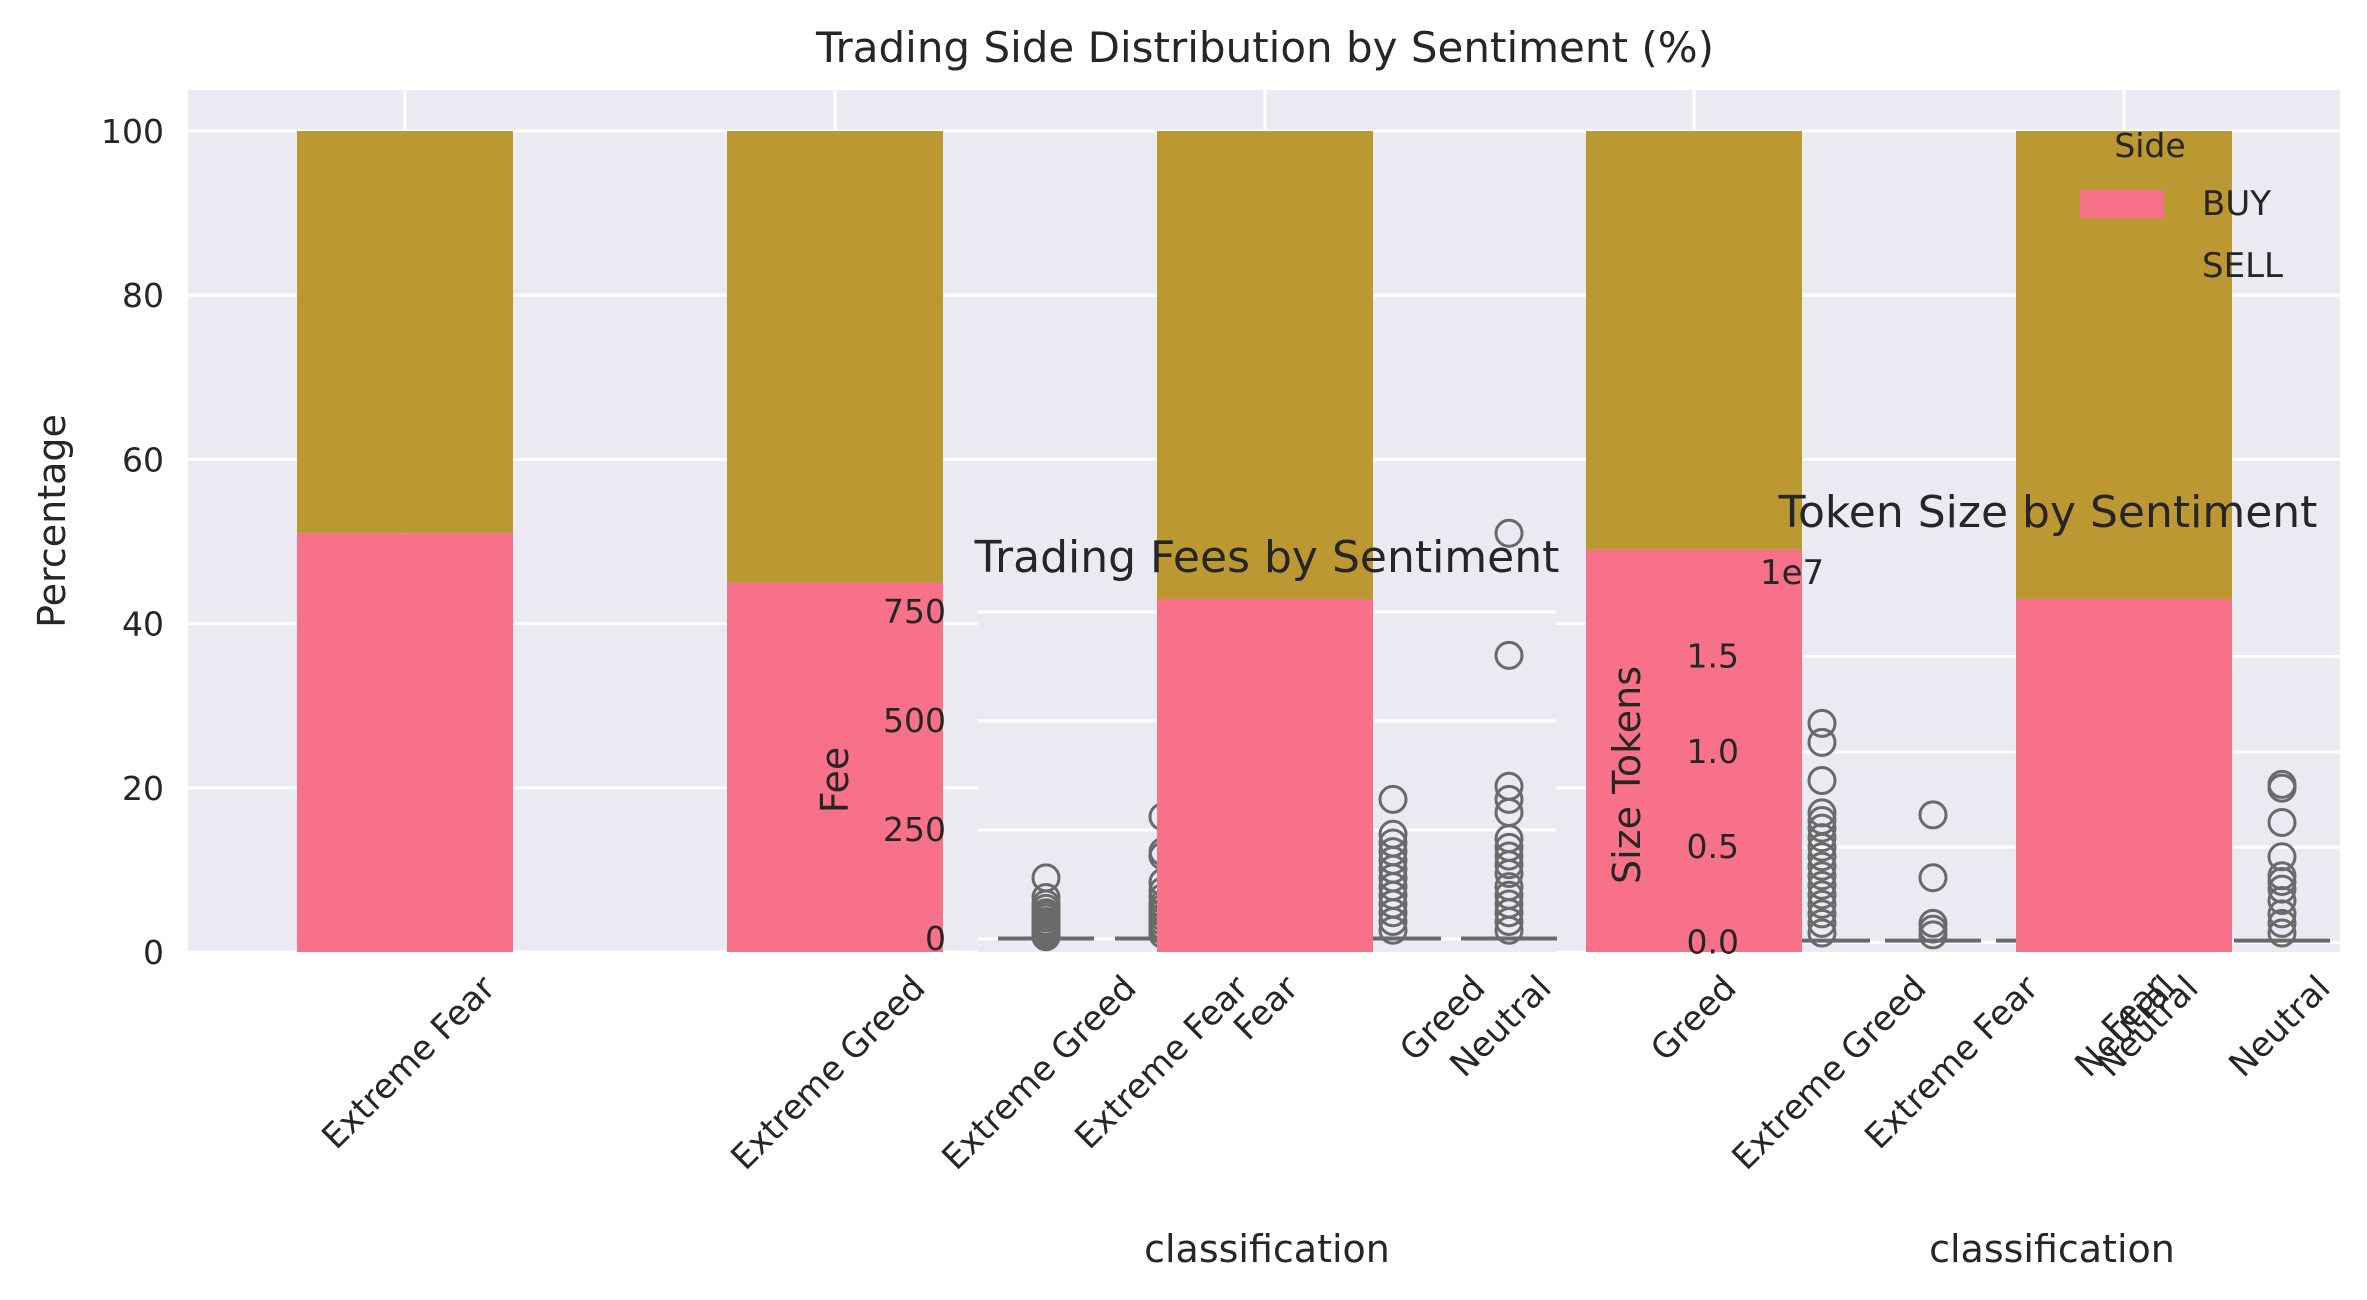 This screenshot has height=1300, width=2367. Describe the element at coordinates (1829, 1073) in the screenshot. I see `size-x-tick-label: Extreme Greed` at that location.